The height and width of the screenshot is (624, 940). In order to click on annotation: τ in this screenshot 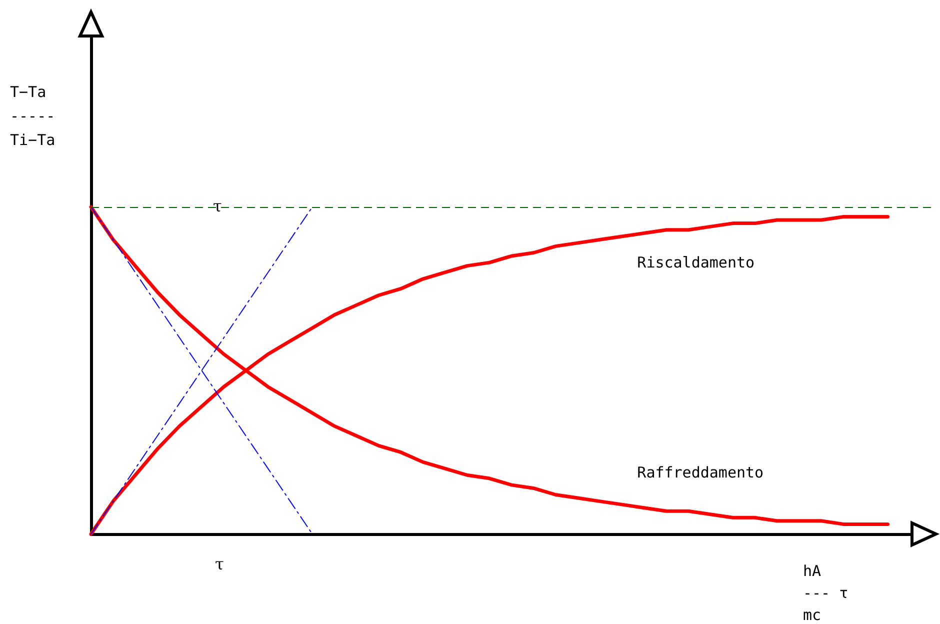, I will do `click(217, 206)`.